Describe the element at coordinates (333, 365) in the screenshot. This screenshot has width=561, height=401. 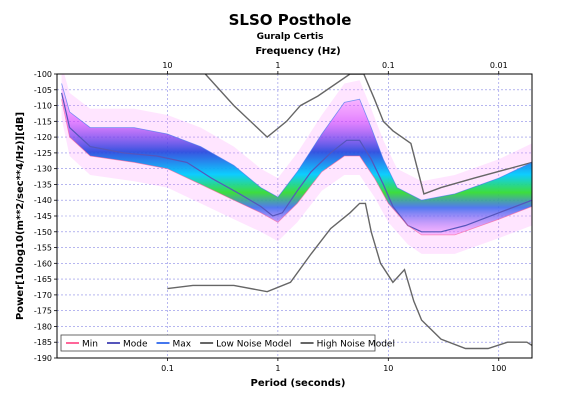
I see `x-axis-ticks: 0.1 1 10 100` at that location.